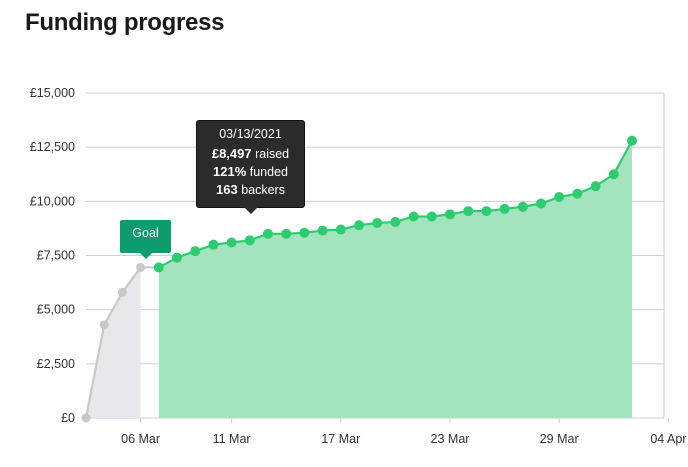 This screenshot has width=688, height=467. Describe the element at coordinates (56, 256) in the screenshot. I see `y-tick-label: £7,500` at that location.